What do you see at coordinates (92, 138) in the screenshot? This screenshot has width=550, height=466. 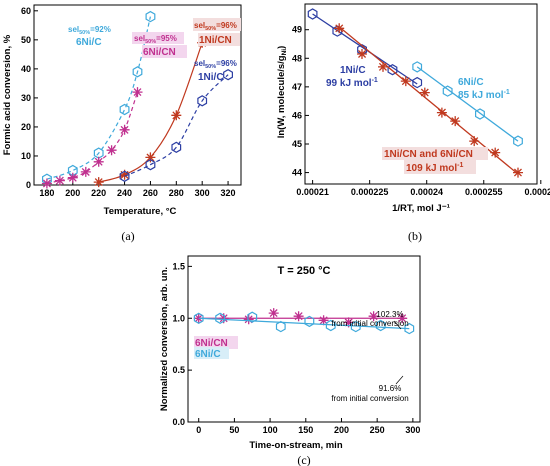 I see `series-line` at bounding box center [92, 138].